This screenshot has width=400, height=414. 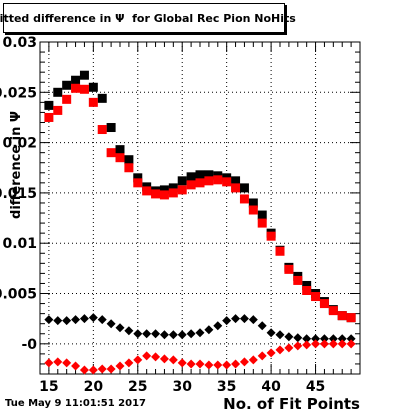 What do you see at coordinates (291, 404) in the screenshot?
I see `x-axis-label: No. of Fit Points` at bounding box center [291, 404].